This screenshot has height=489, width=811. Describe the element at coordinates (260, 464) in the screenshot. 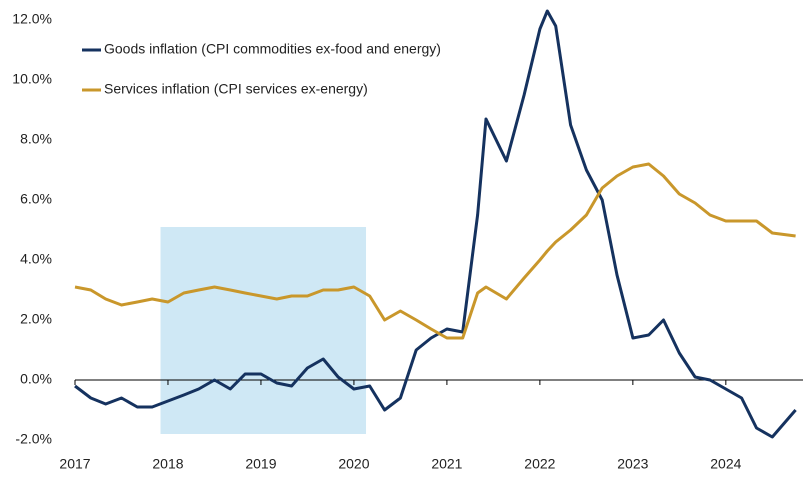

I see `x-tick-label: 2019` at that location.